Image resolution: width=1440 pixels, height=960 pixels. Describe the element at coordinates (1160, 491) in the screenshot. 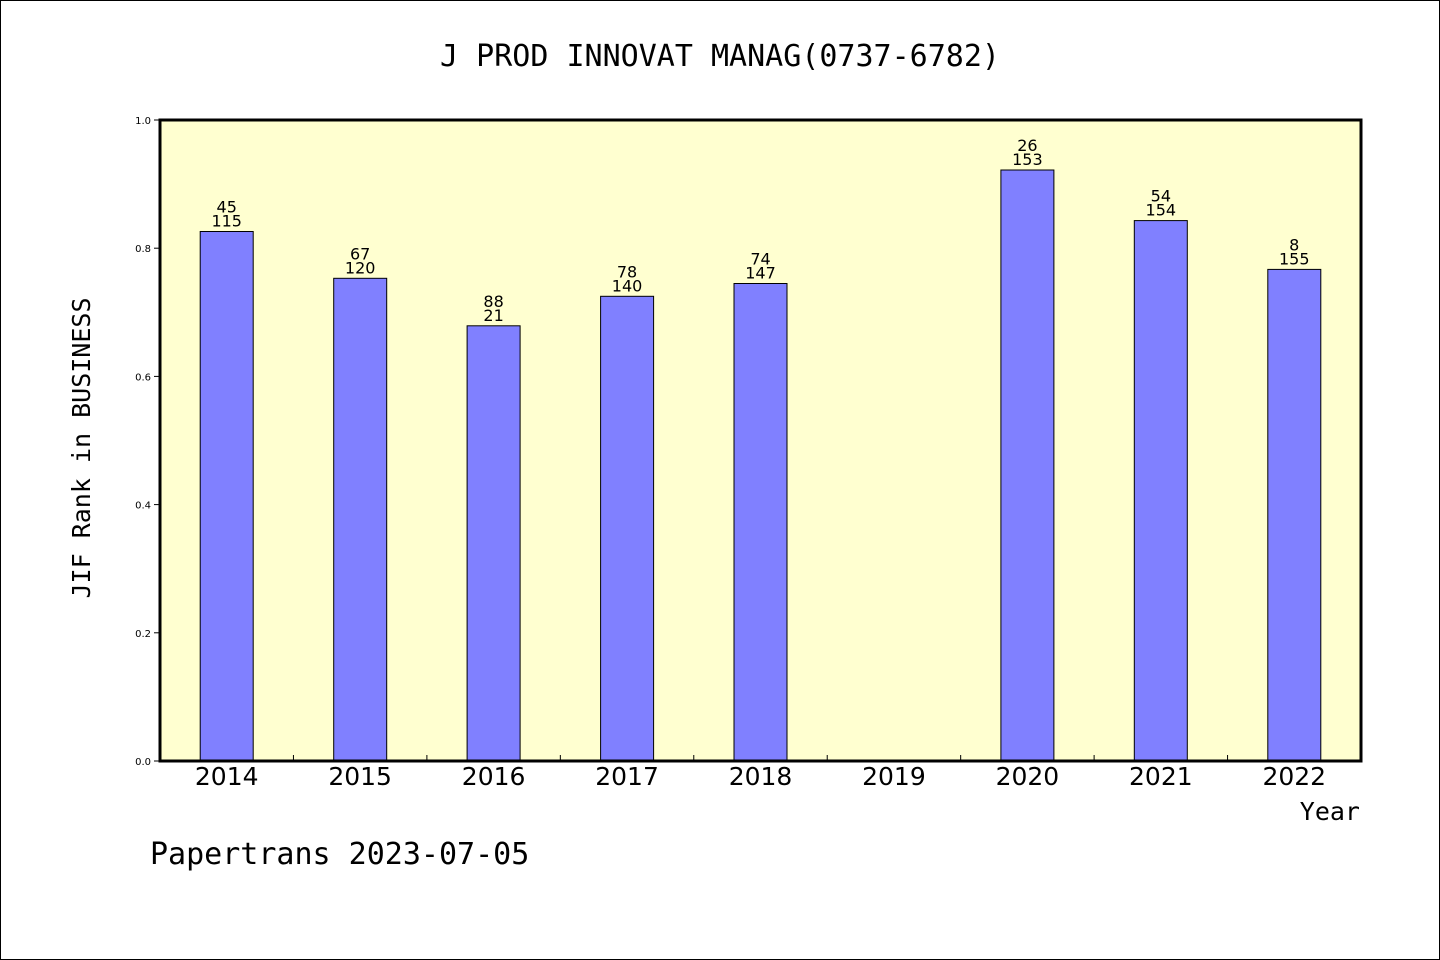

I see `bar-2021` at that location.